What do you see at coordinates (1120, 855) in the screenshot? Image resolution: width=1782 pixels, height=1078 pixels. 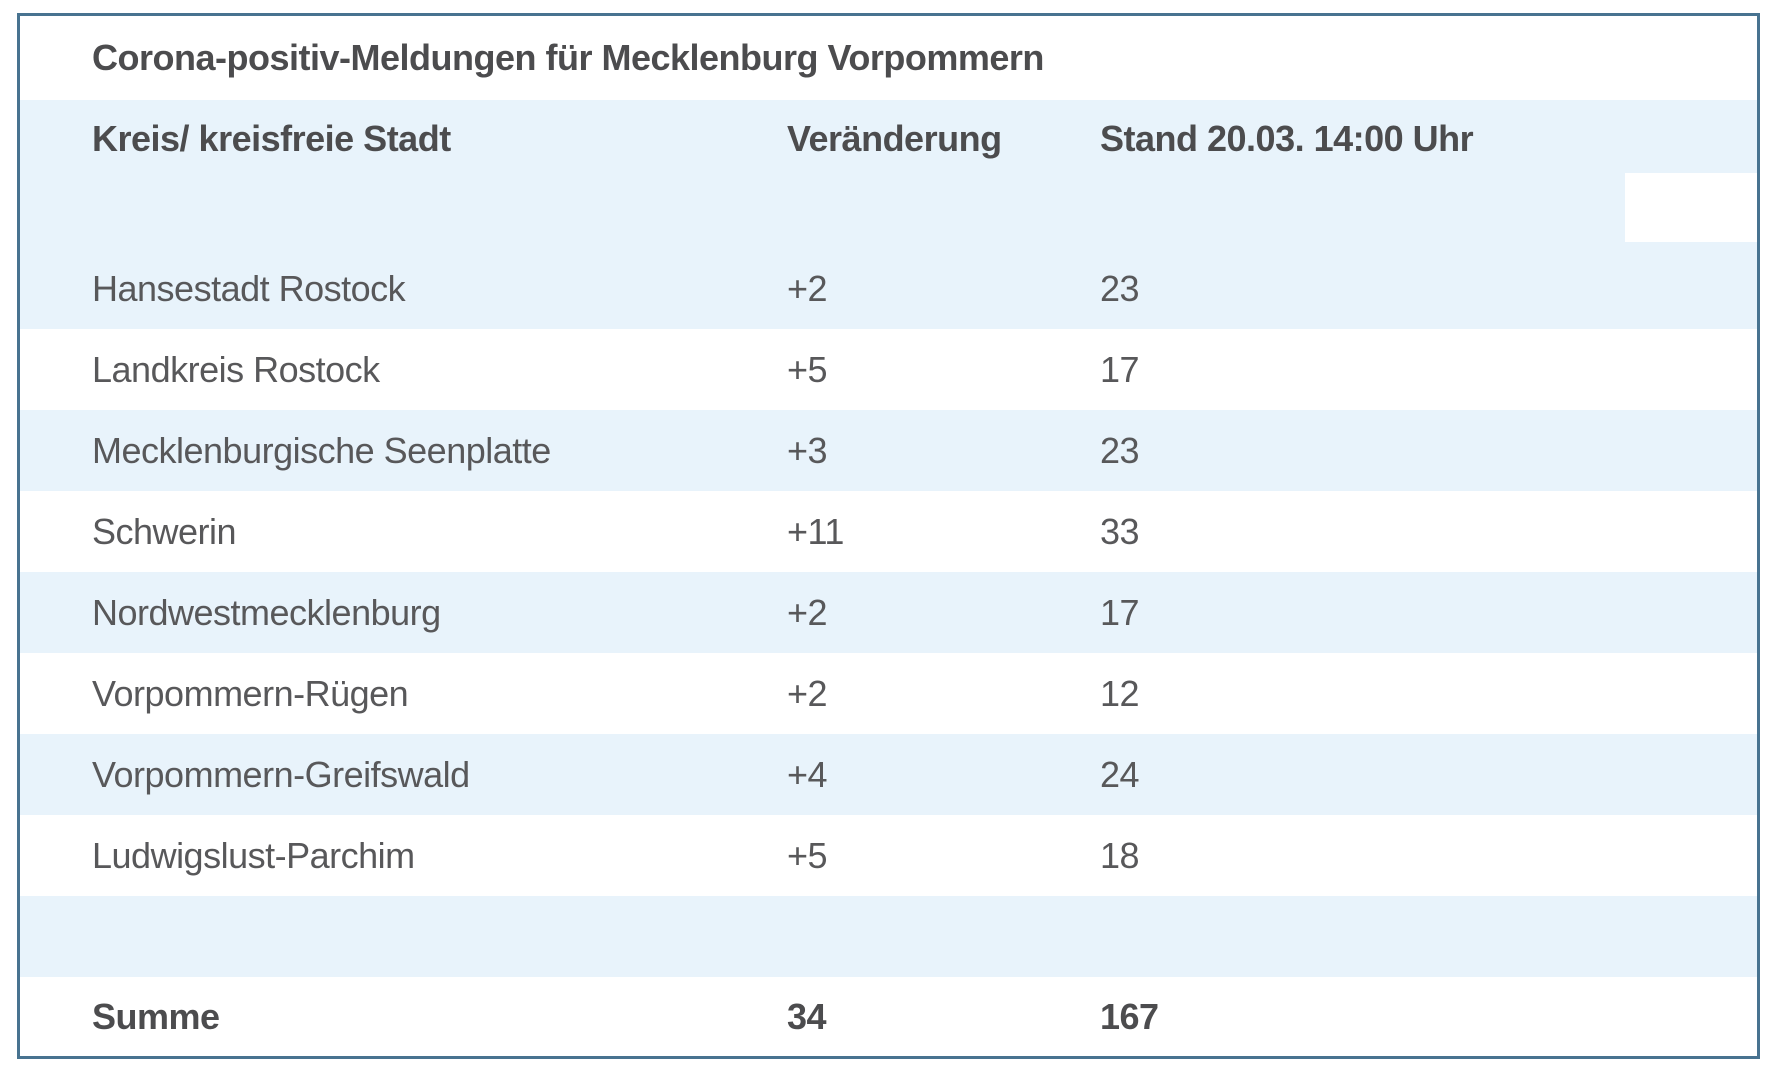 I see `count-value: 18` at bounding box center [1120, 855].